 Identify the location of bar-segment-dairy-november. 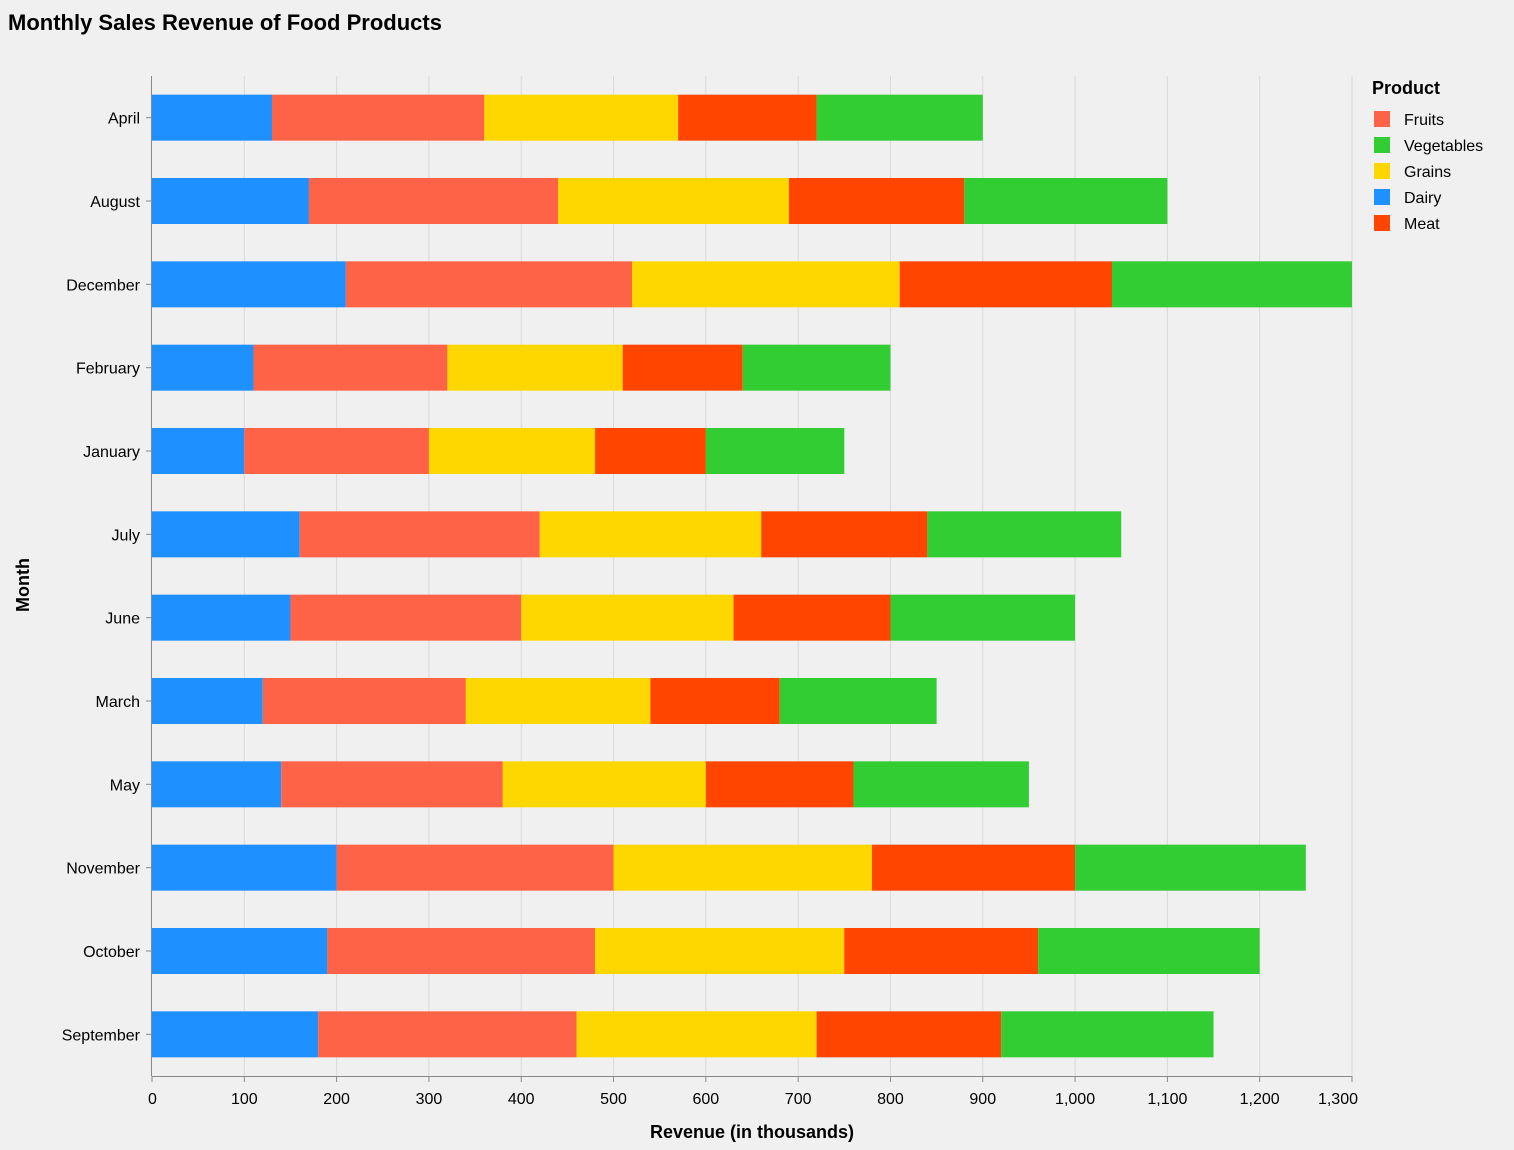
(244, 867).